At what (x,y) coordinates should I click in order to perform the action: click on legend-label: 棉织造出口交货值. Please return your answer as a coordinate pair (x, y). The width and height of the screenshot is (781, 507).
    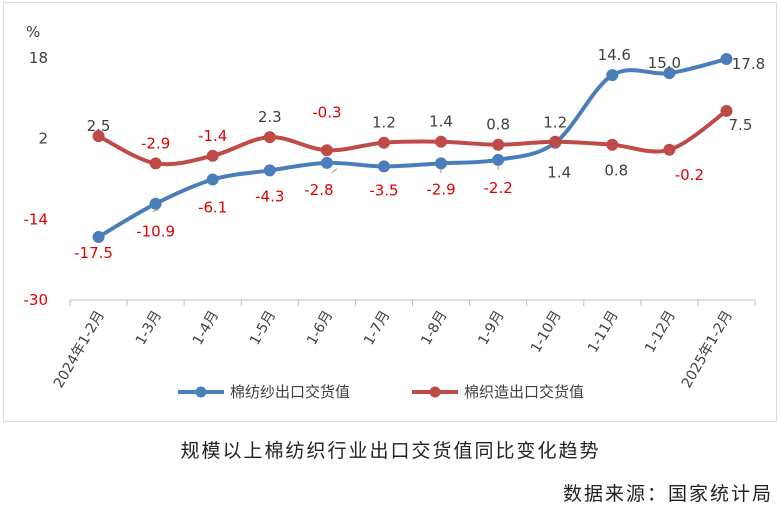
    Looking at the image, I should click on (524, 392).